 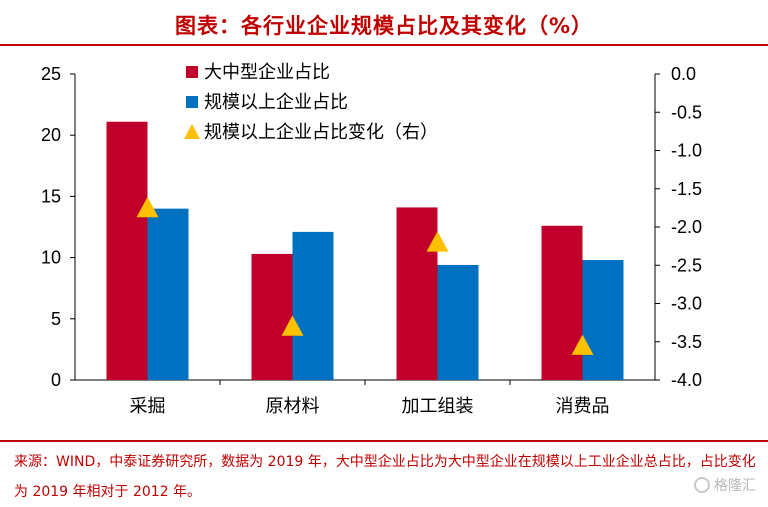 What do you see at coordinates (51, 196) in the screenshot?
I see `left-tick-label: 15` at bounding box center [51, 196].